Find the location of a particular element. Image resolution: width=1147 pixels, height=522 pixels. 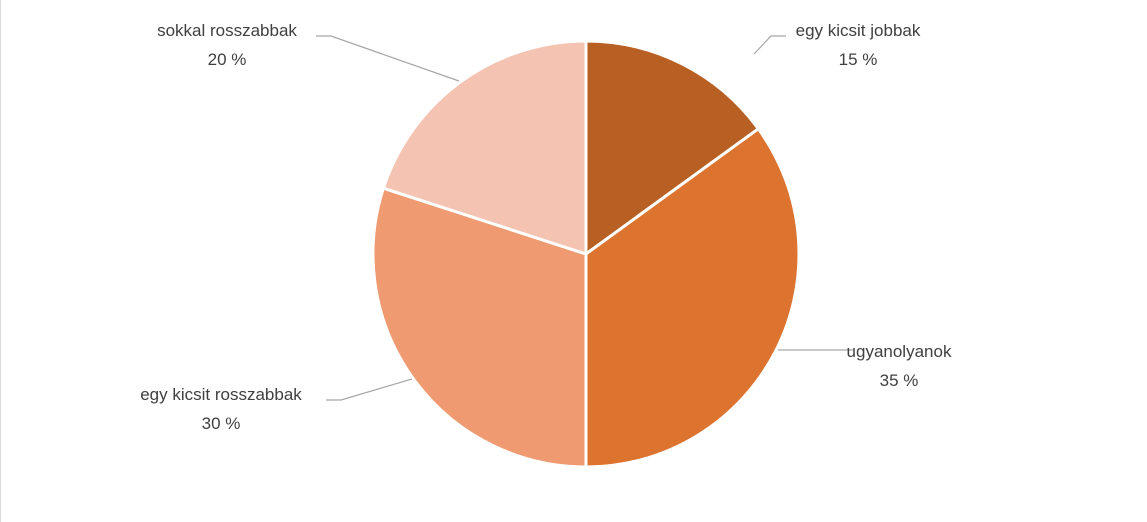

slice-category-label: sokkal rosszabbak is located at coordinates (227, 30).